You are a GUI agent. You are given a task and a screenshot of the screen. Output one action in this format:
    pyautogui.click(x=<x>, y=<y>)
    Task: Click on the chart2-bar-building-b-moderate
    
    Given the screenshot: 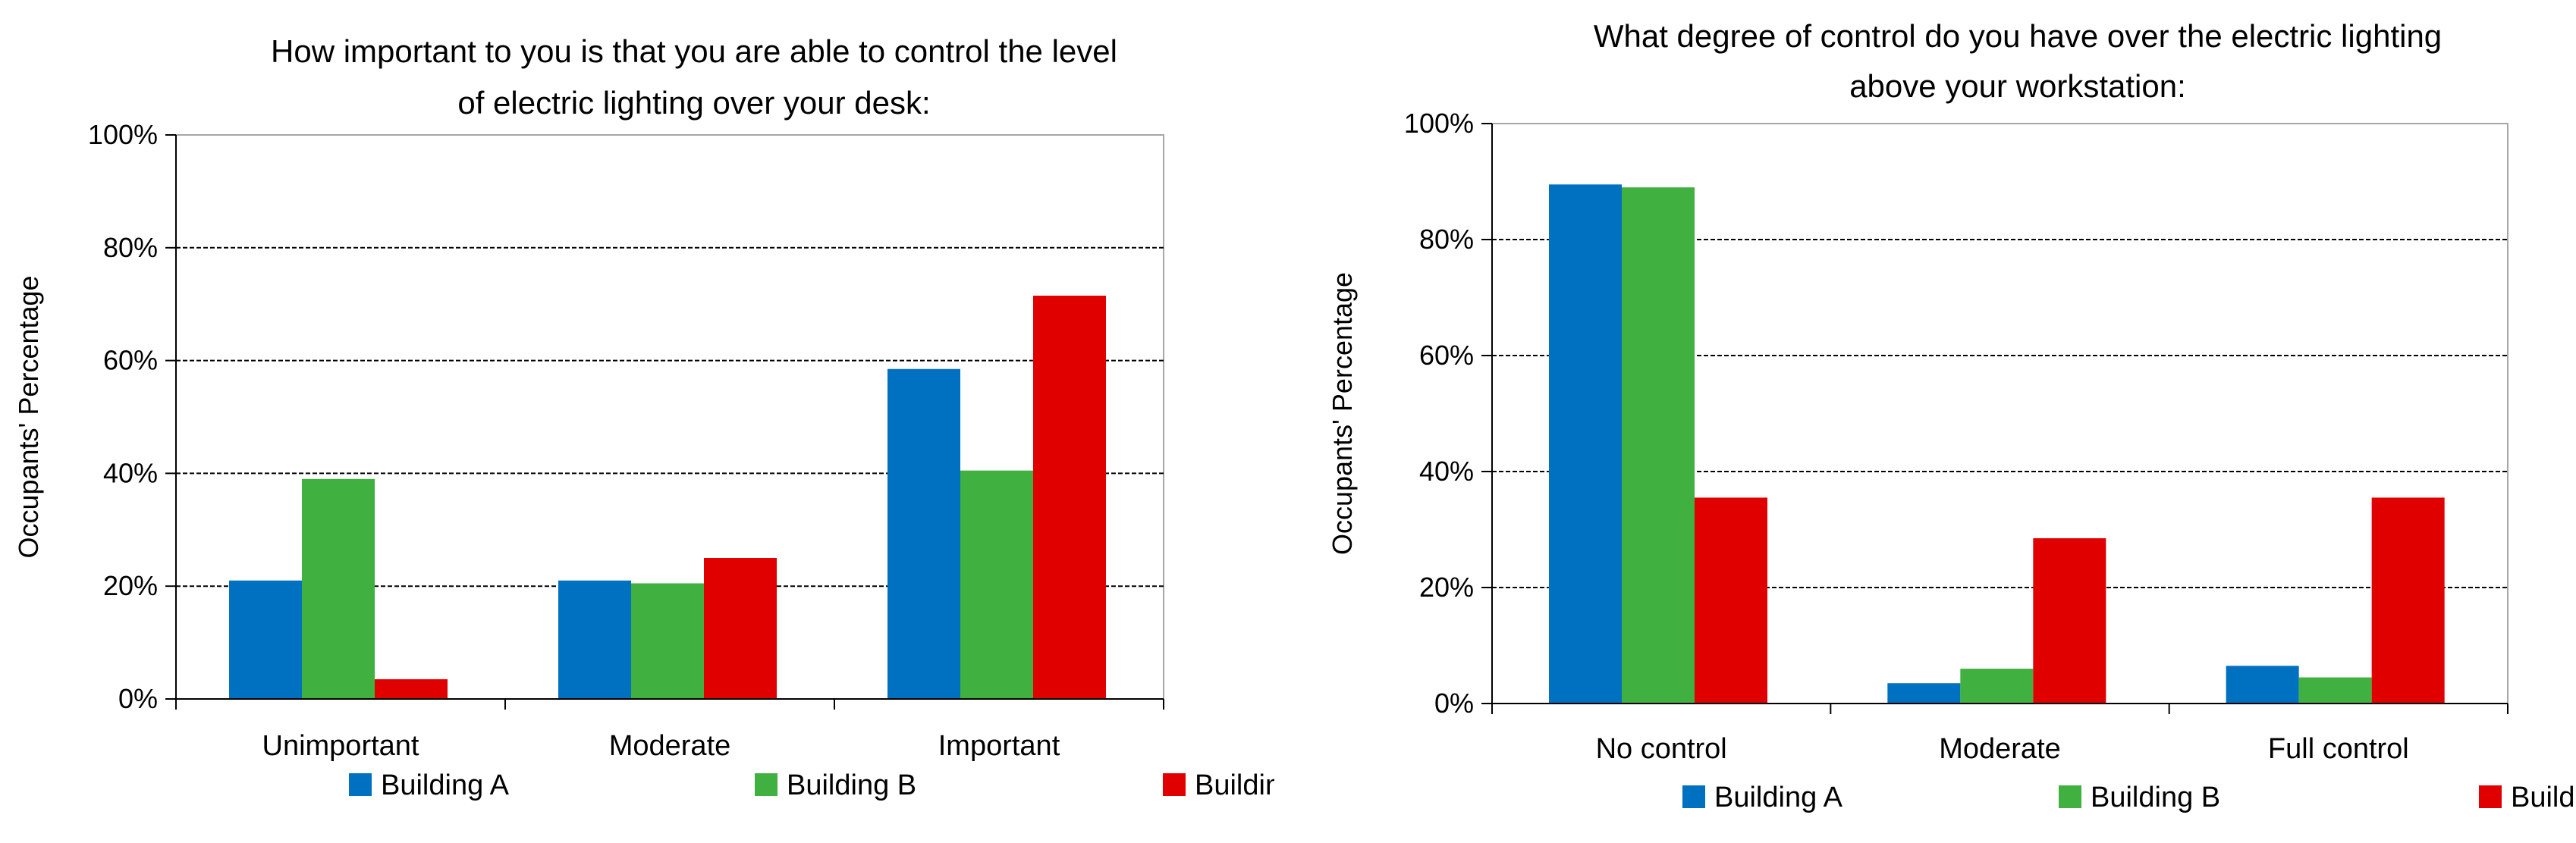 What is the action you would take?
    pyautogui.click(x=1997, y=686)
    